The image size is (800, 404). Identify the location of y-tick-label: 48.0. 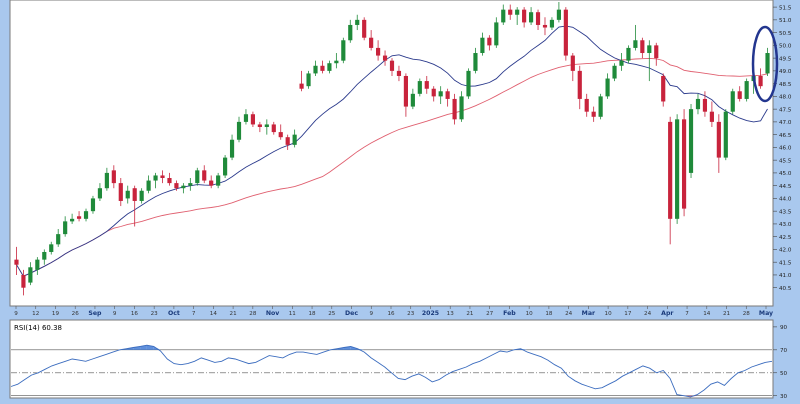
(785, 98).